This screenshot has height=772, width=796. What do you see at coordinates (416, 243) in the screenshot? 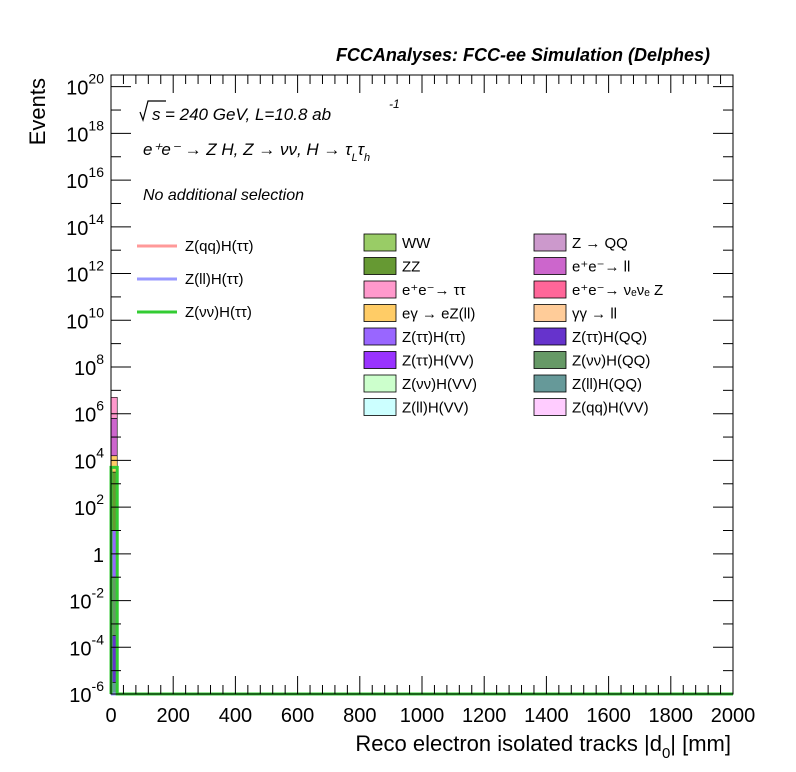
I see `legend-label: WW` at bounding box center [416, 243].